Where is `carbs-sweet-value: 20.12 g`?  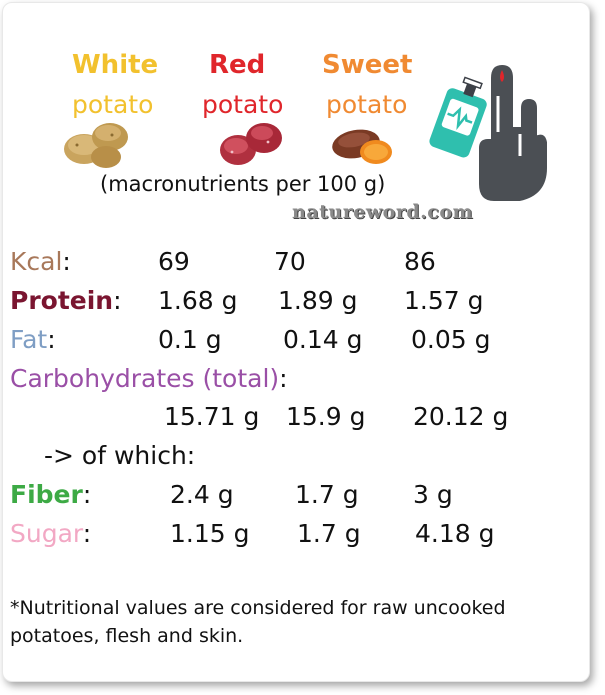 carbs-sweet-value: 20.12 g is located at coordinates (461, 416).